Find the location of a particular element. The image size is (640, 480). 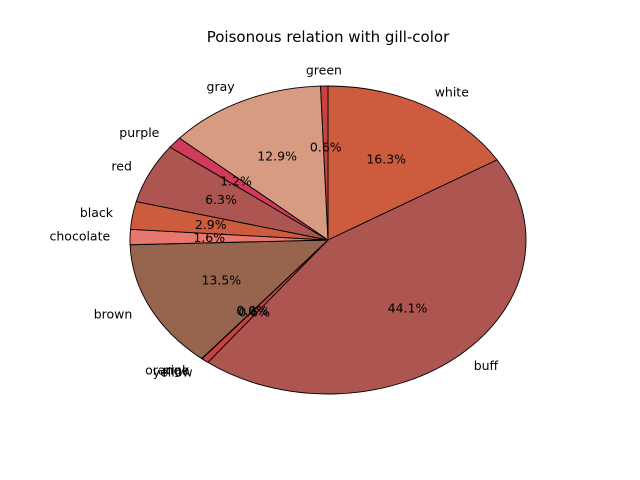

slice-label-yellow: yellow is located at coordinates (173, 372).